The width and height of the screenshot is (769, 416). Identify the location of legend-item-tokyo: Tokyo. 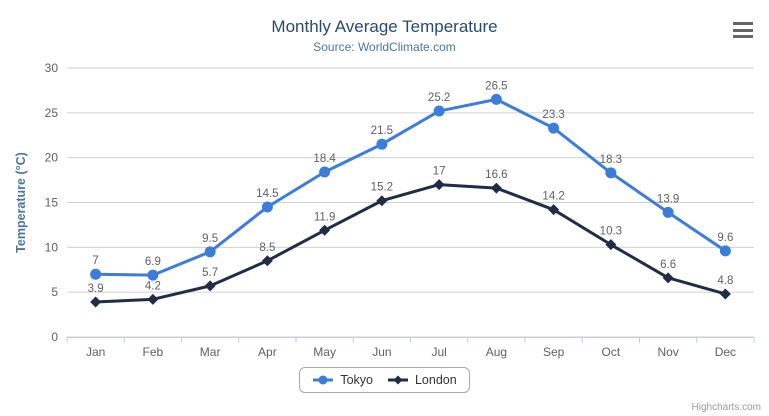
(342, 380).